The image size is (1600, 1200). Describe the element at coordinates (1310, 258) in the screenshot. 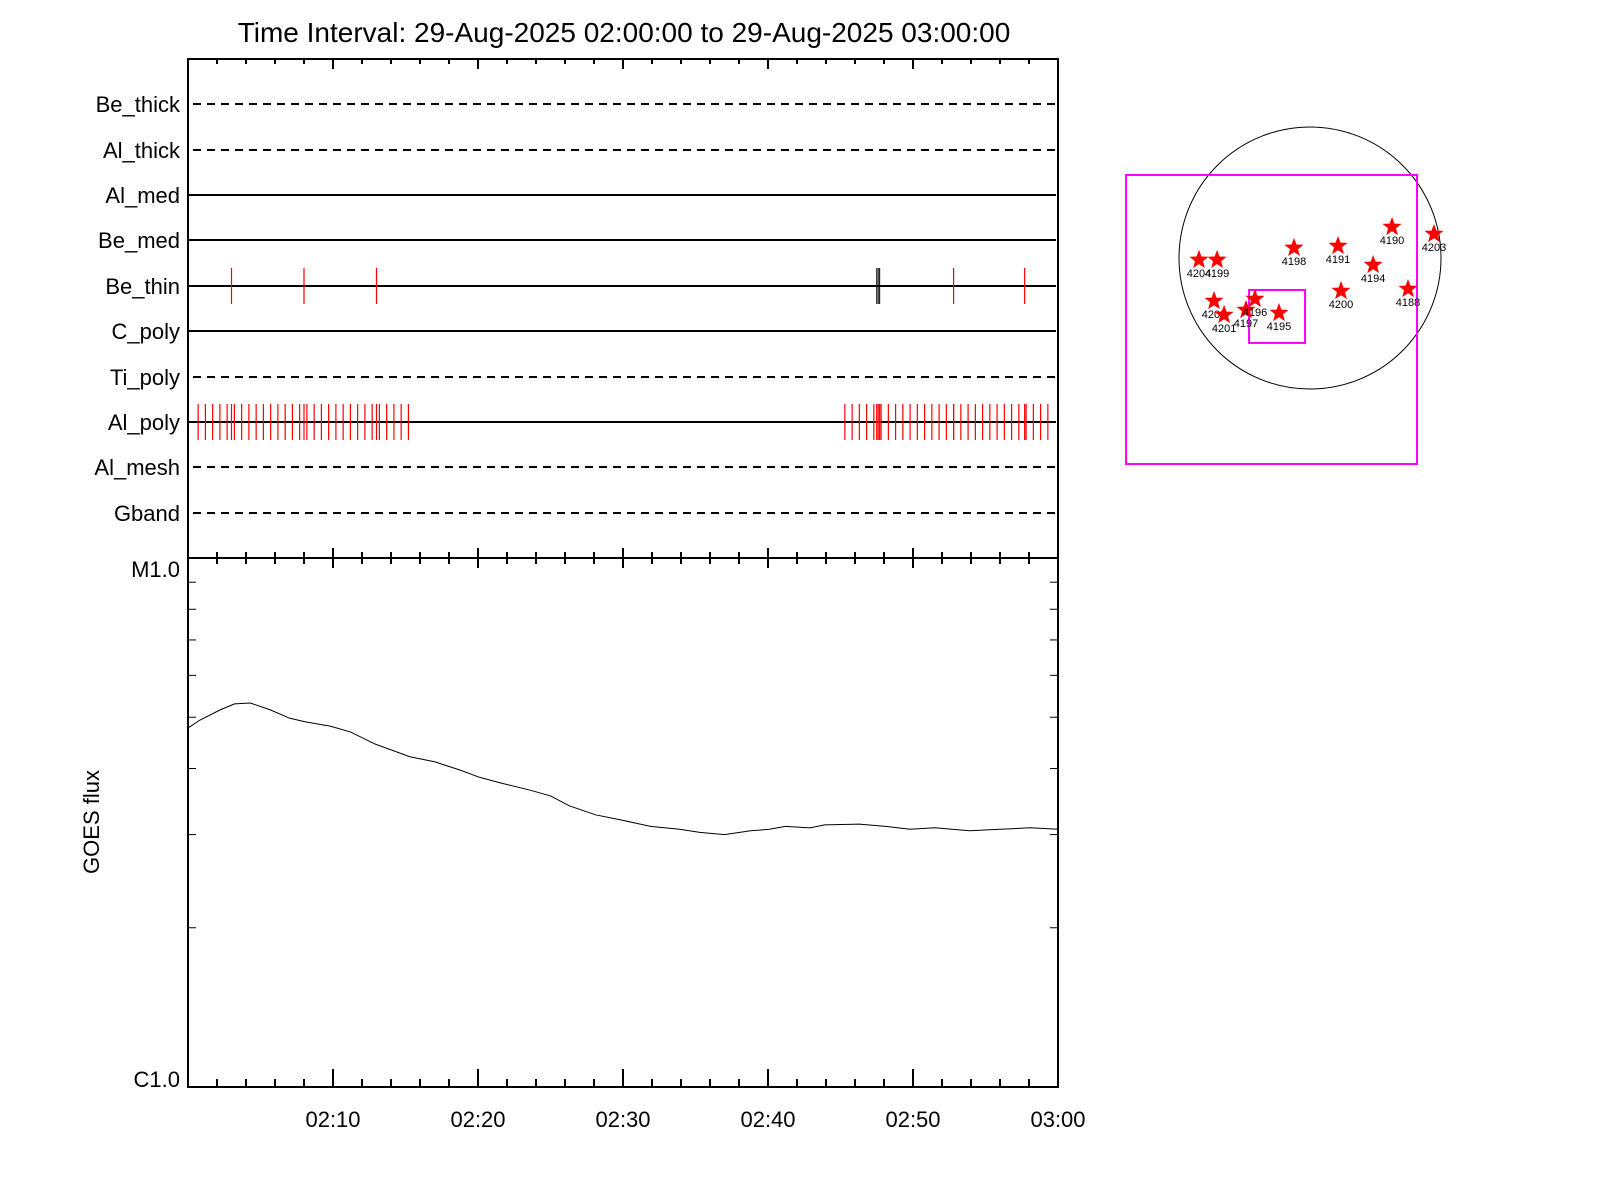

I see `solar-limb` at that location.